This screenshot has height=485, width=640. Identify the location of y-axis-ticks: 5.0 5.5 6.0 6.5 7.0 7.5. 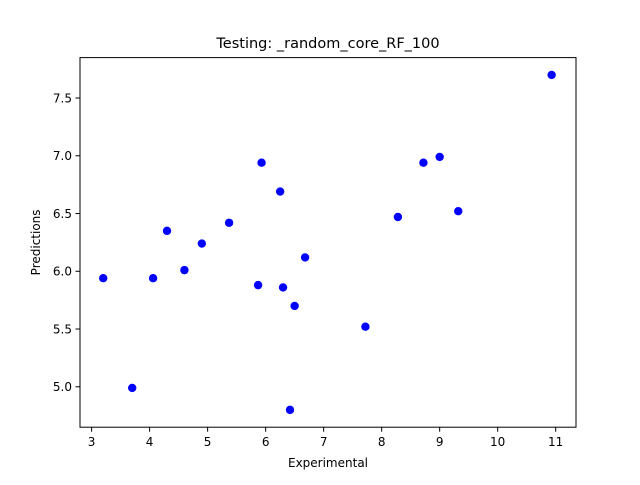
(66, 242).